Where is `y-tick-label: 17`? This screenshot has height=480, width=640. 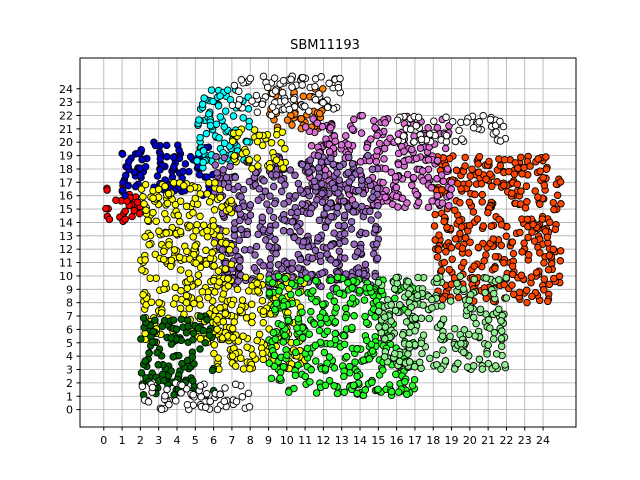
y-tick-label: 17 is located at coordinates (66, 182).